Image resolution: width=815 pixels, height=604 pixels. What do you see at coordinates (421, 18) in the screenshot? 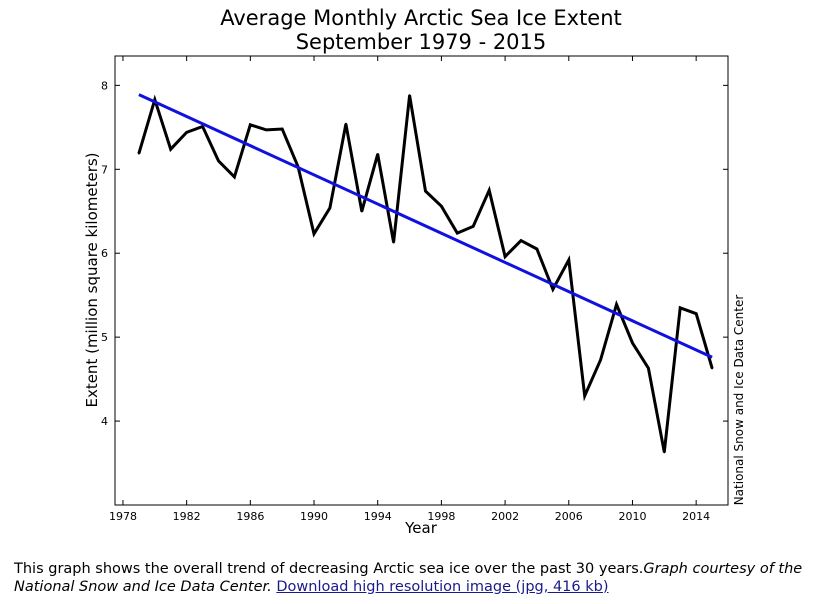
I see `chart-title: Average Monthly Arctic Sea Ice Extent` at bounding box center [421, 18].